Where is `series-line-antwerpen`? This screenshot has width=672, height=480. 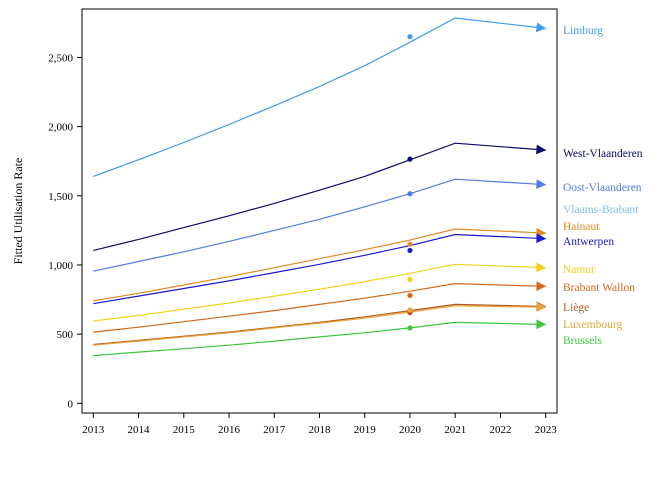 series-line-antwerpen is located at coordinates (319, 269).